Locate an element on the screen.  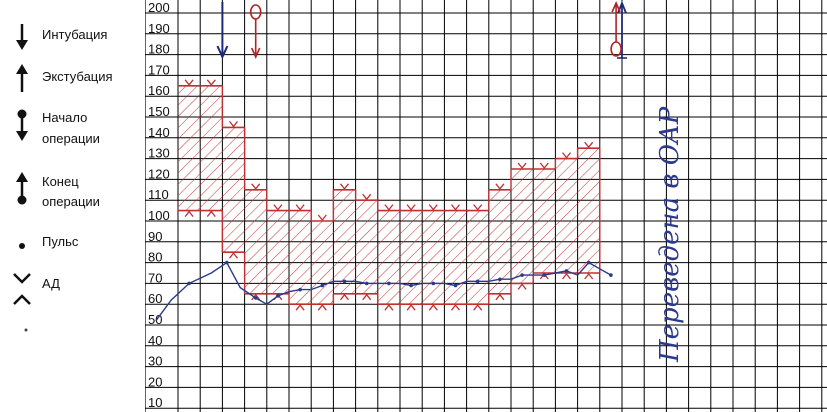
event-markers is located at coordinates (421, 30).